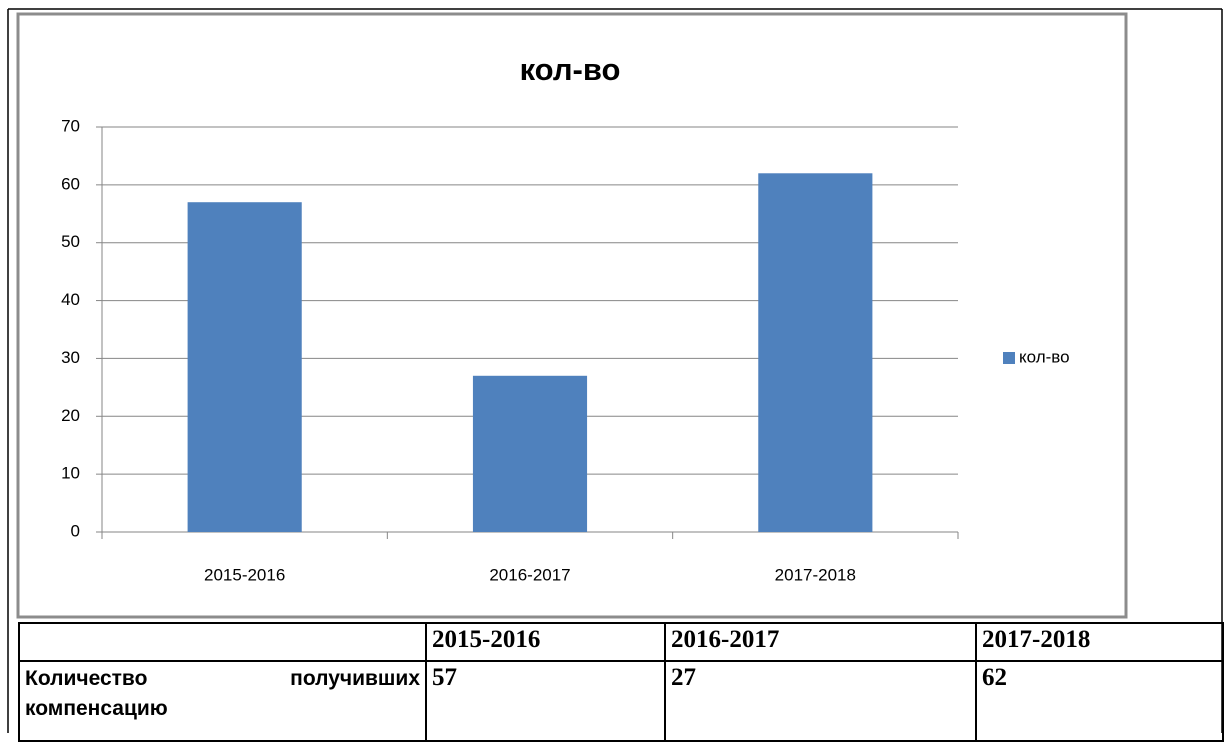 The width and height of the screenshot is (1226, 742). Describe the element at coordinates (545, 642) in the screenshot. I see `table-header: 2015-2016` at that location.